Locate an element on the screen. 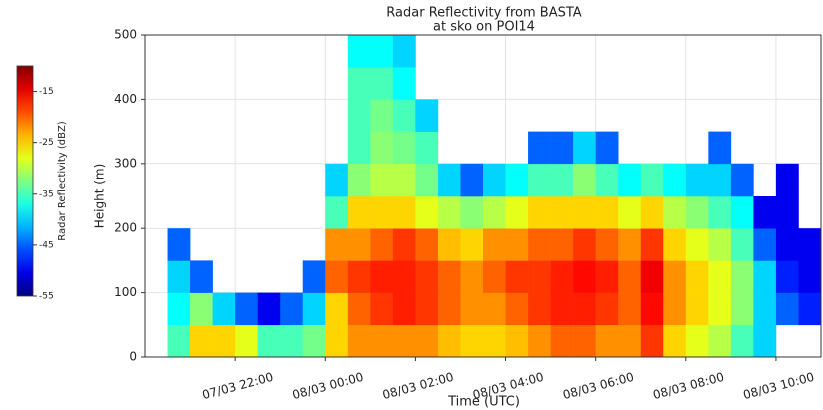 Image resolution: width=823 pixels, height=410 pixels. y-axis-label: Height (m) is located at coordinates (100, 196).